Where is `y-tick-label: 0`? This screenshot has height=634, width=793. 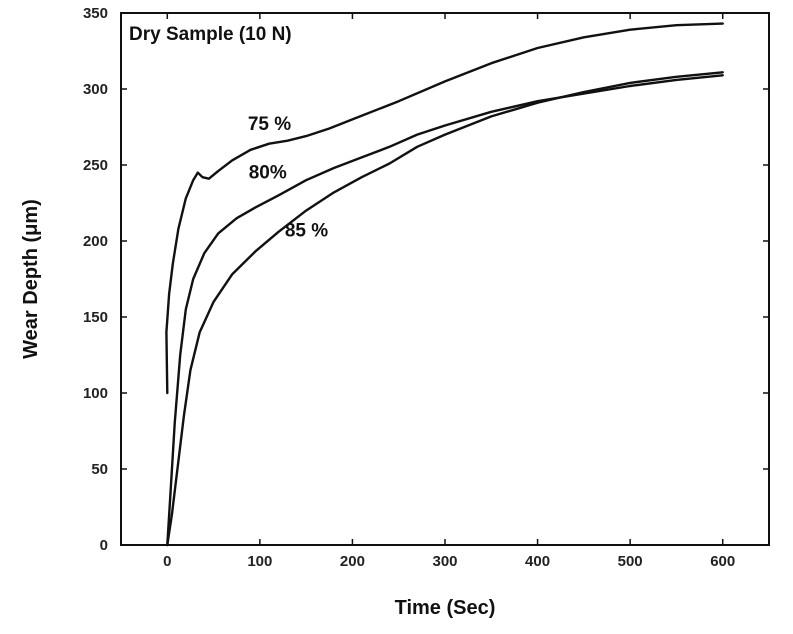
y-tick-label: 0 is located at coordinates (104, 545).